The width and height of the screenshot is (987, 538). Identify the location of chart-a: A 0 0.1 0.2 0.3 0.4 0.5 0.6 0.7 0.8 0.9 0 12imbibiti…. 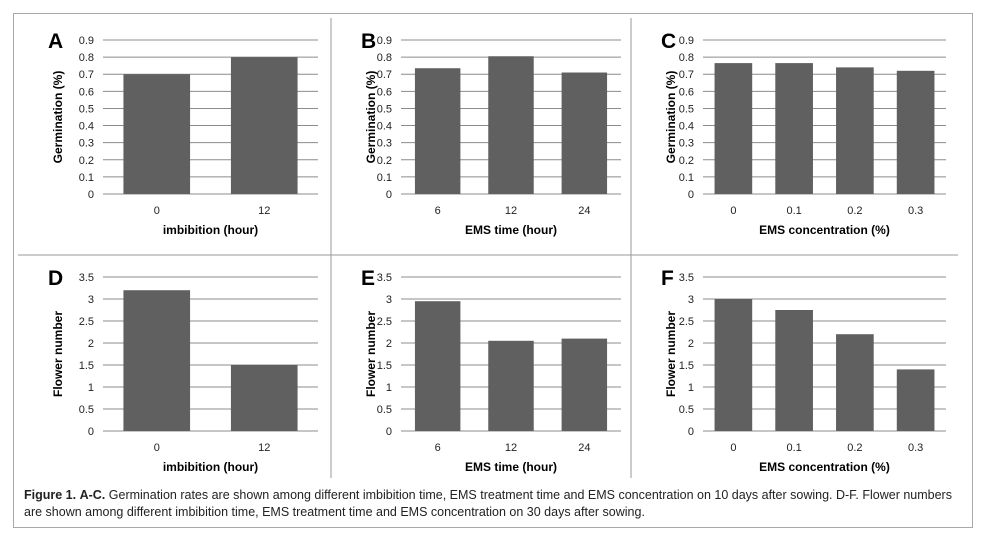
(183, 133).